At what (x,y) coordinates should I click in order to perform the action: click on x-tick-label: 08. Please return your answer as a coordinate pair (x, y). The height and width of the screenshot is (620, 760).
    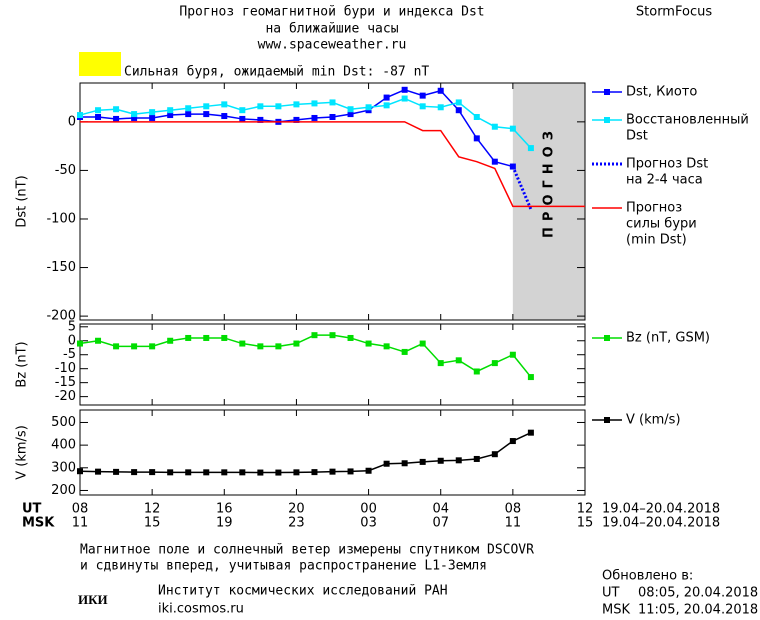
    Looking at the image, I should click on (80, 509).